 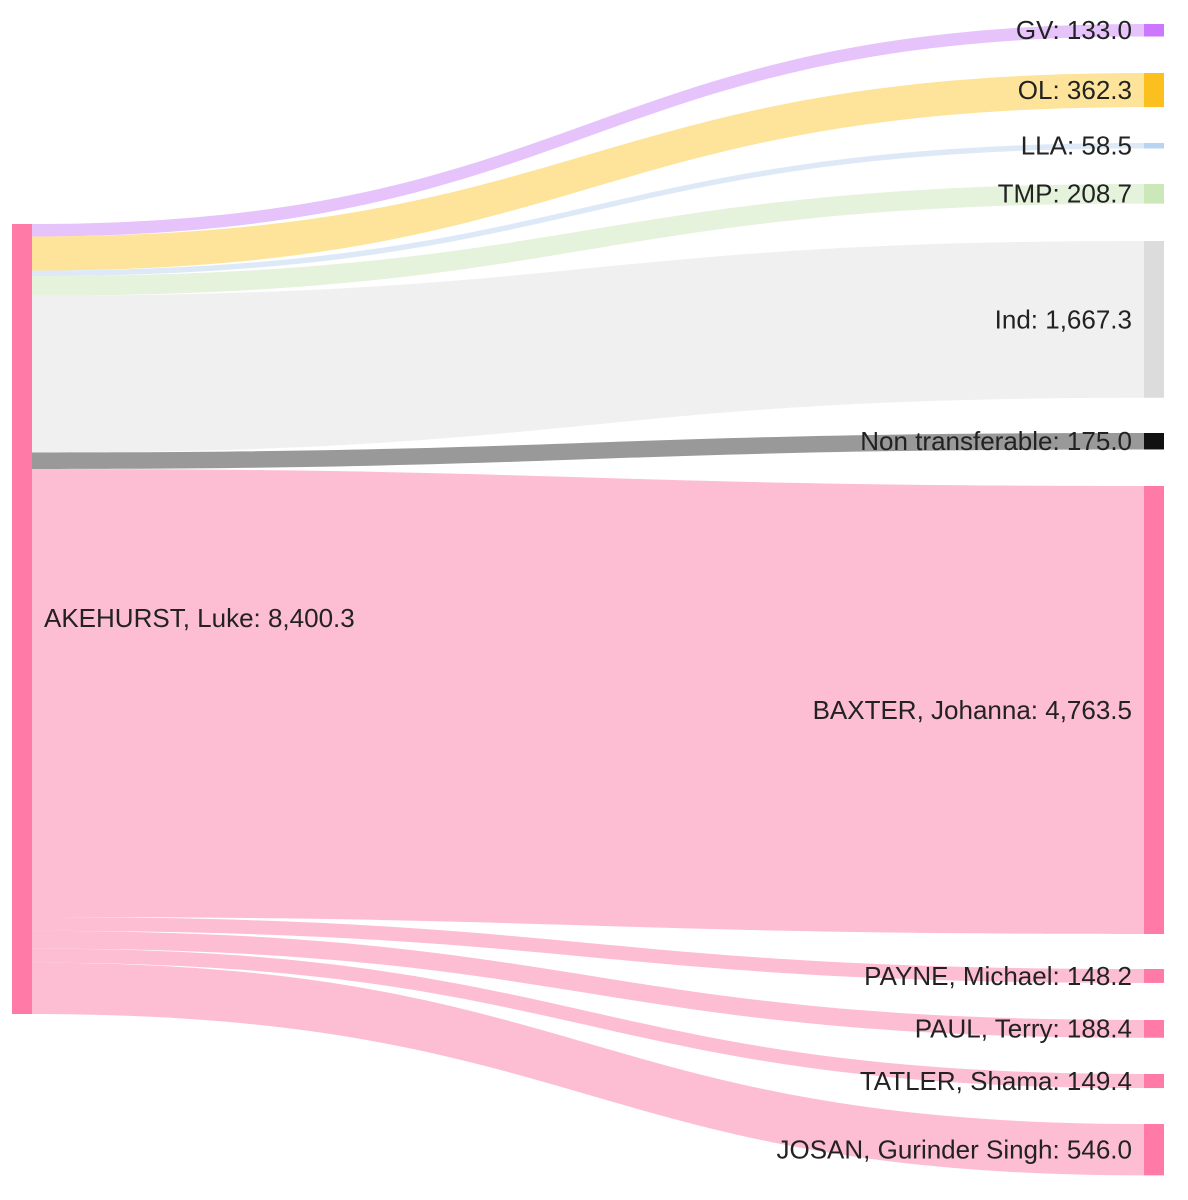 I want to click on target-label-tatler: TATLER, Shama: 149.4, so click(x=996, y=1081).